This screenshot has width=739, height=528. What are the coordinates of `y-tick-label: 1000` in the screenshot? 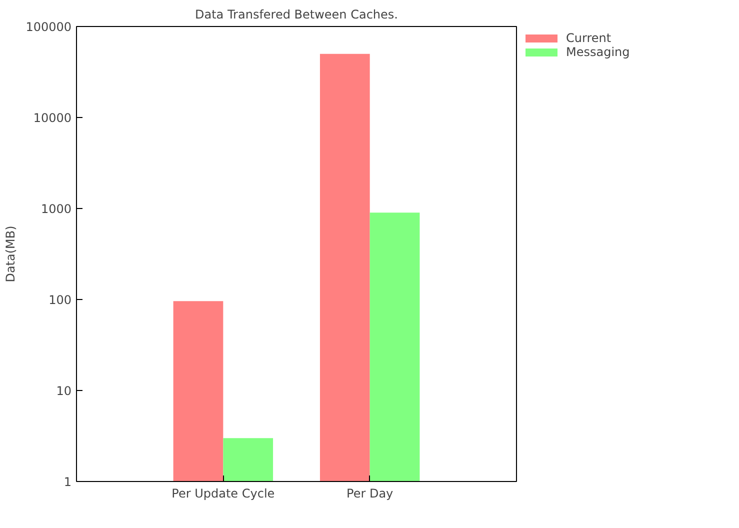 It's located at (56, 209).